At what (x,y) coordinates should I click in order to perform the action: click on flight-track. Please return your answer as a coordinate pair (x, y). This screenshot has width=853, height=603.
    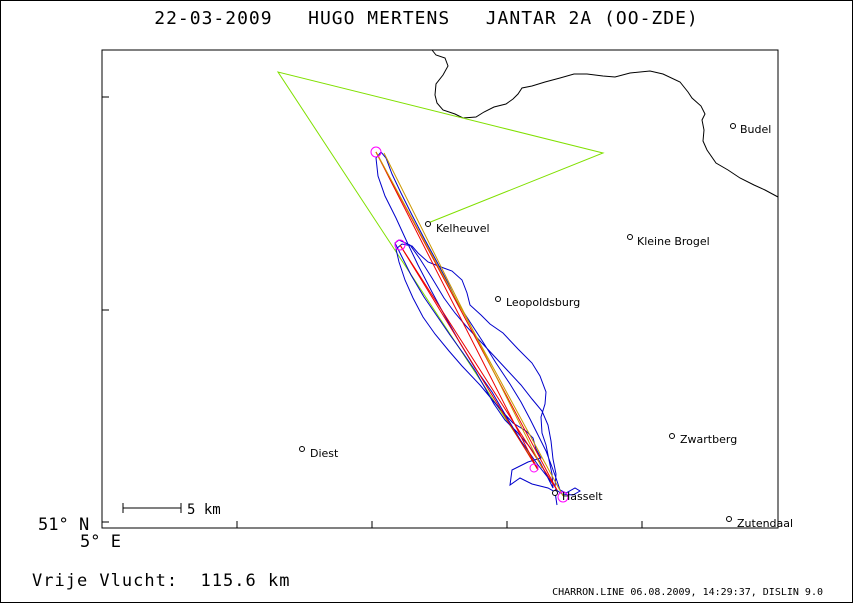
    Looking at the image, I should click on (478, 328).